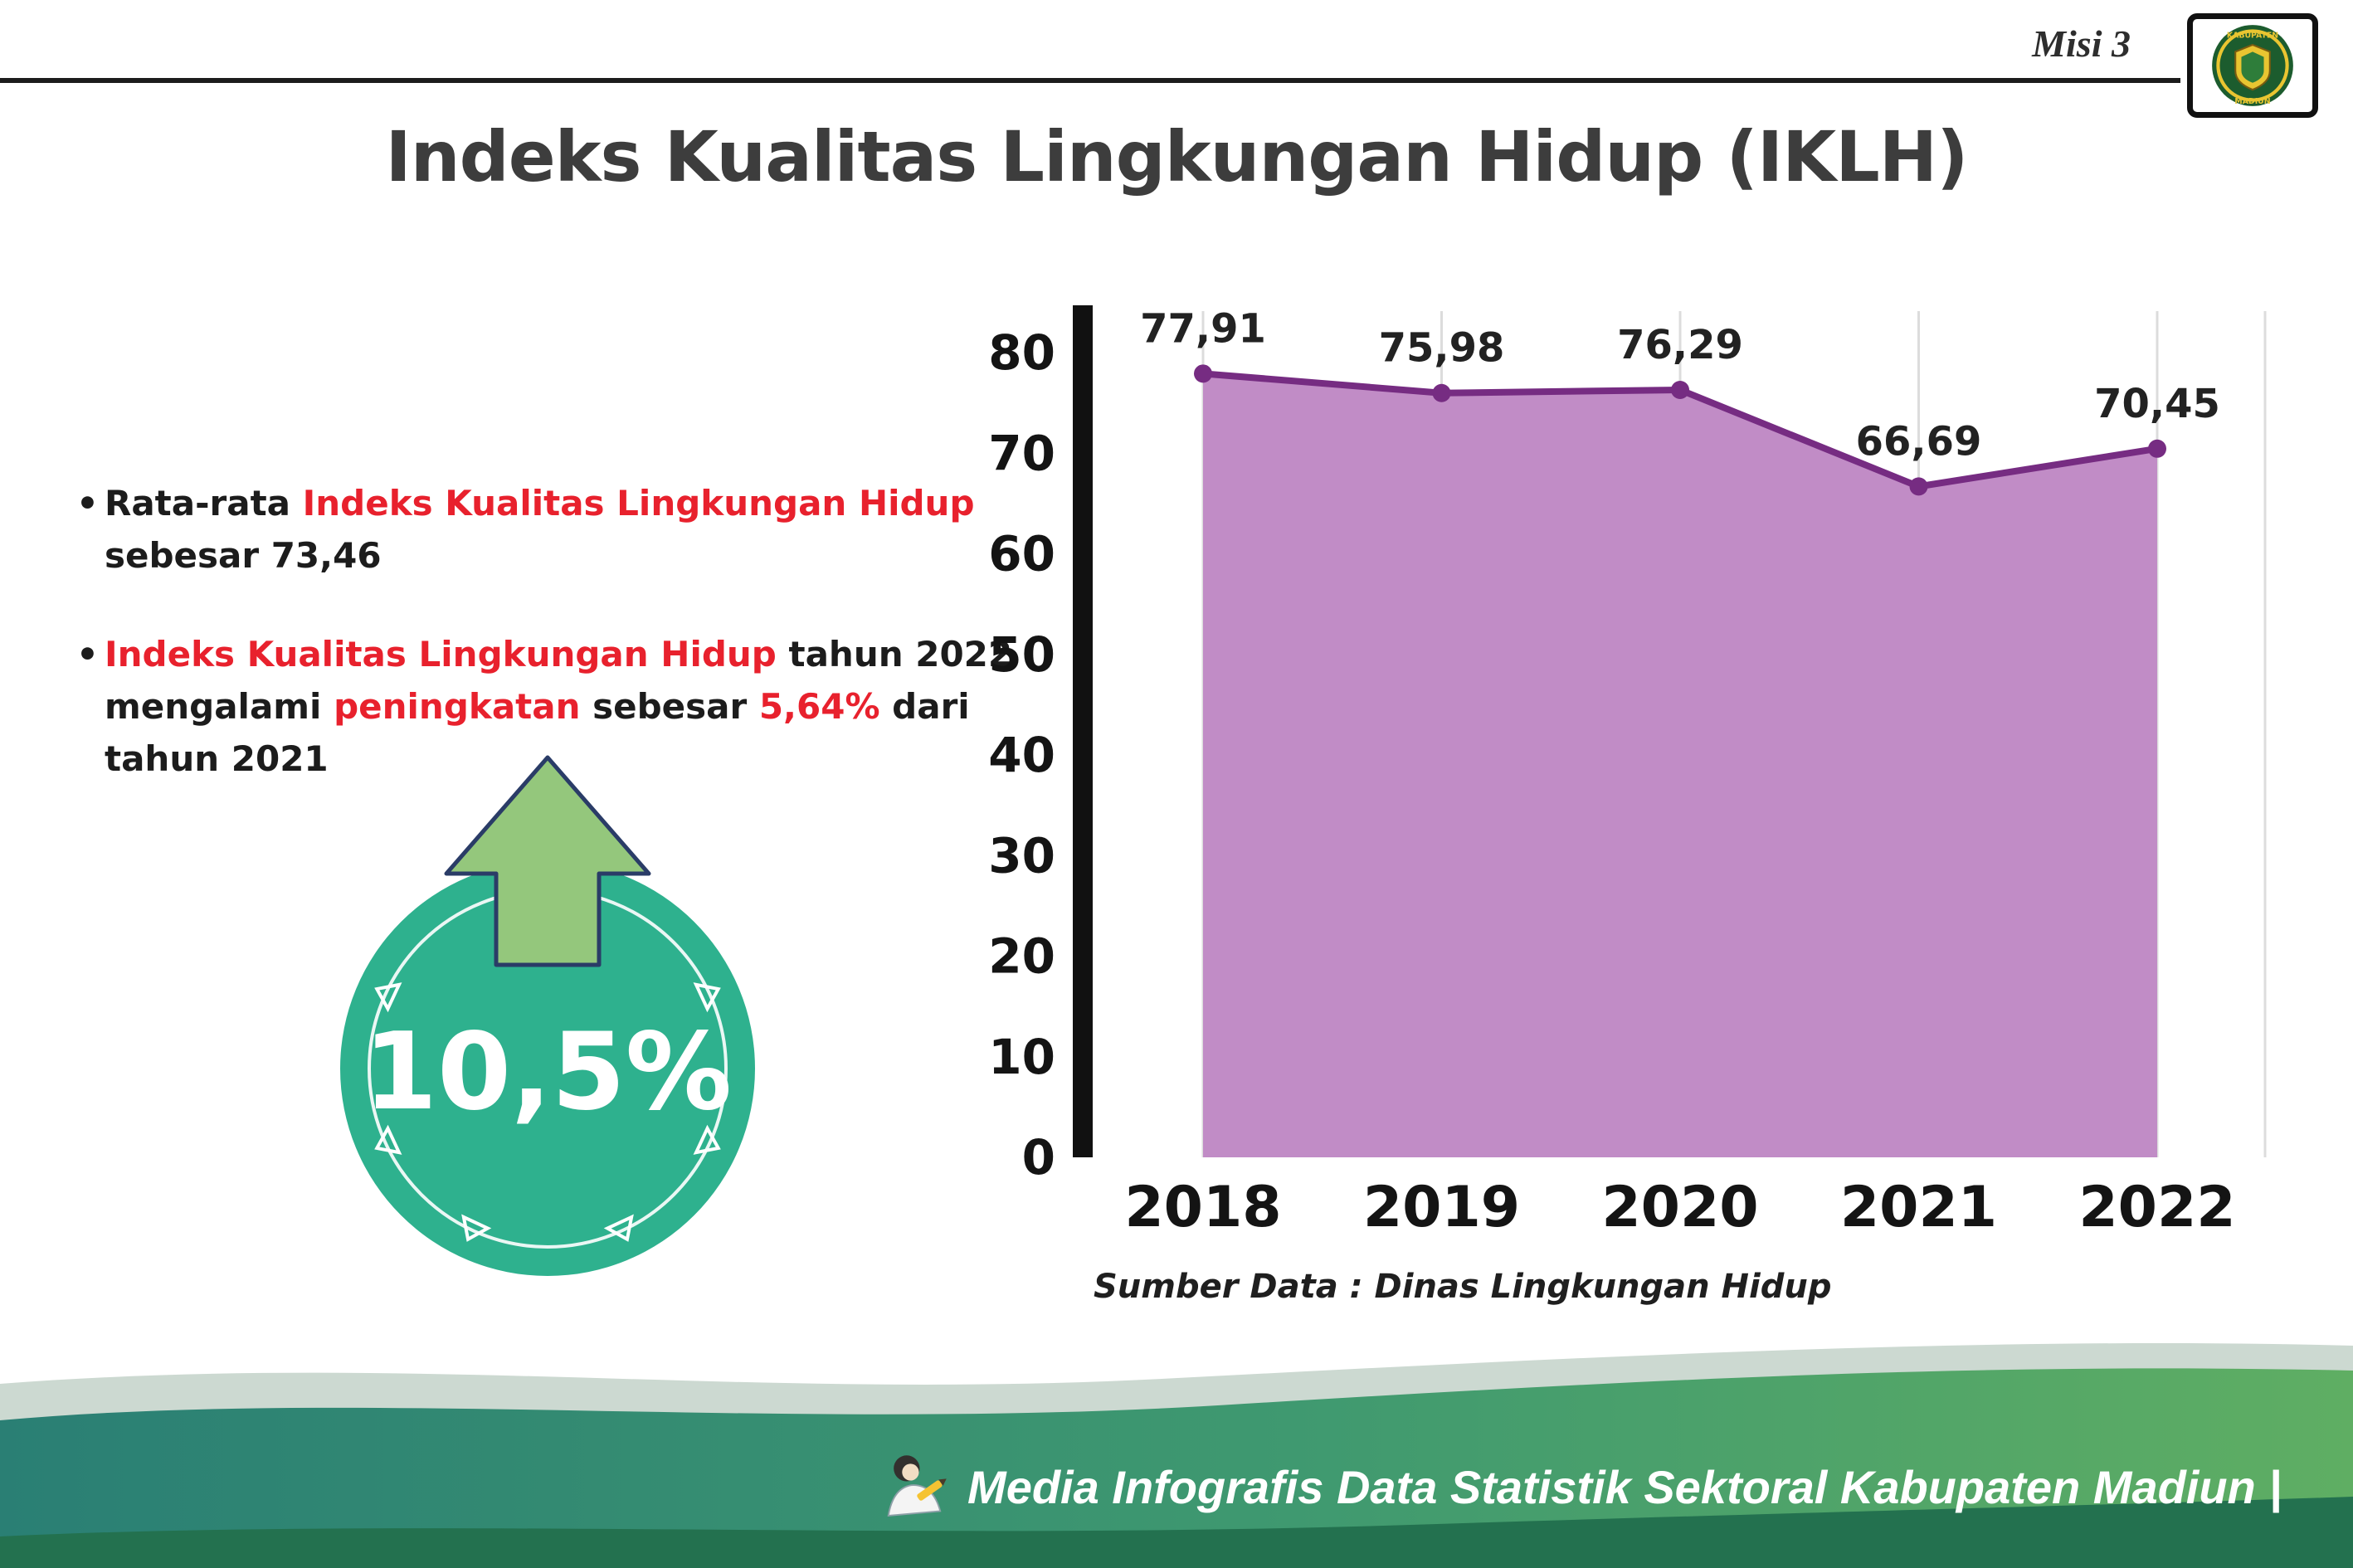  I want to click on mascot-pencil, so click(932, 1489).